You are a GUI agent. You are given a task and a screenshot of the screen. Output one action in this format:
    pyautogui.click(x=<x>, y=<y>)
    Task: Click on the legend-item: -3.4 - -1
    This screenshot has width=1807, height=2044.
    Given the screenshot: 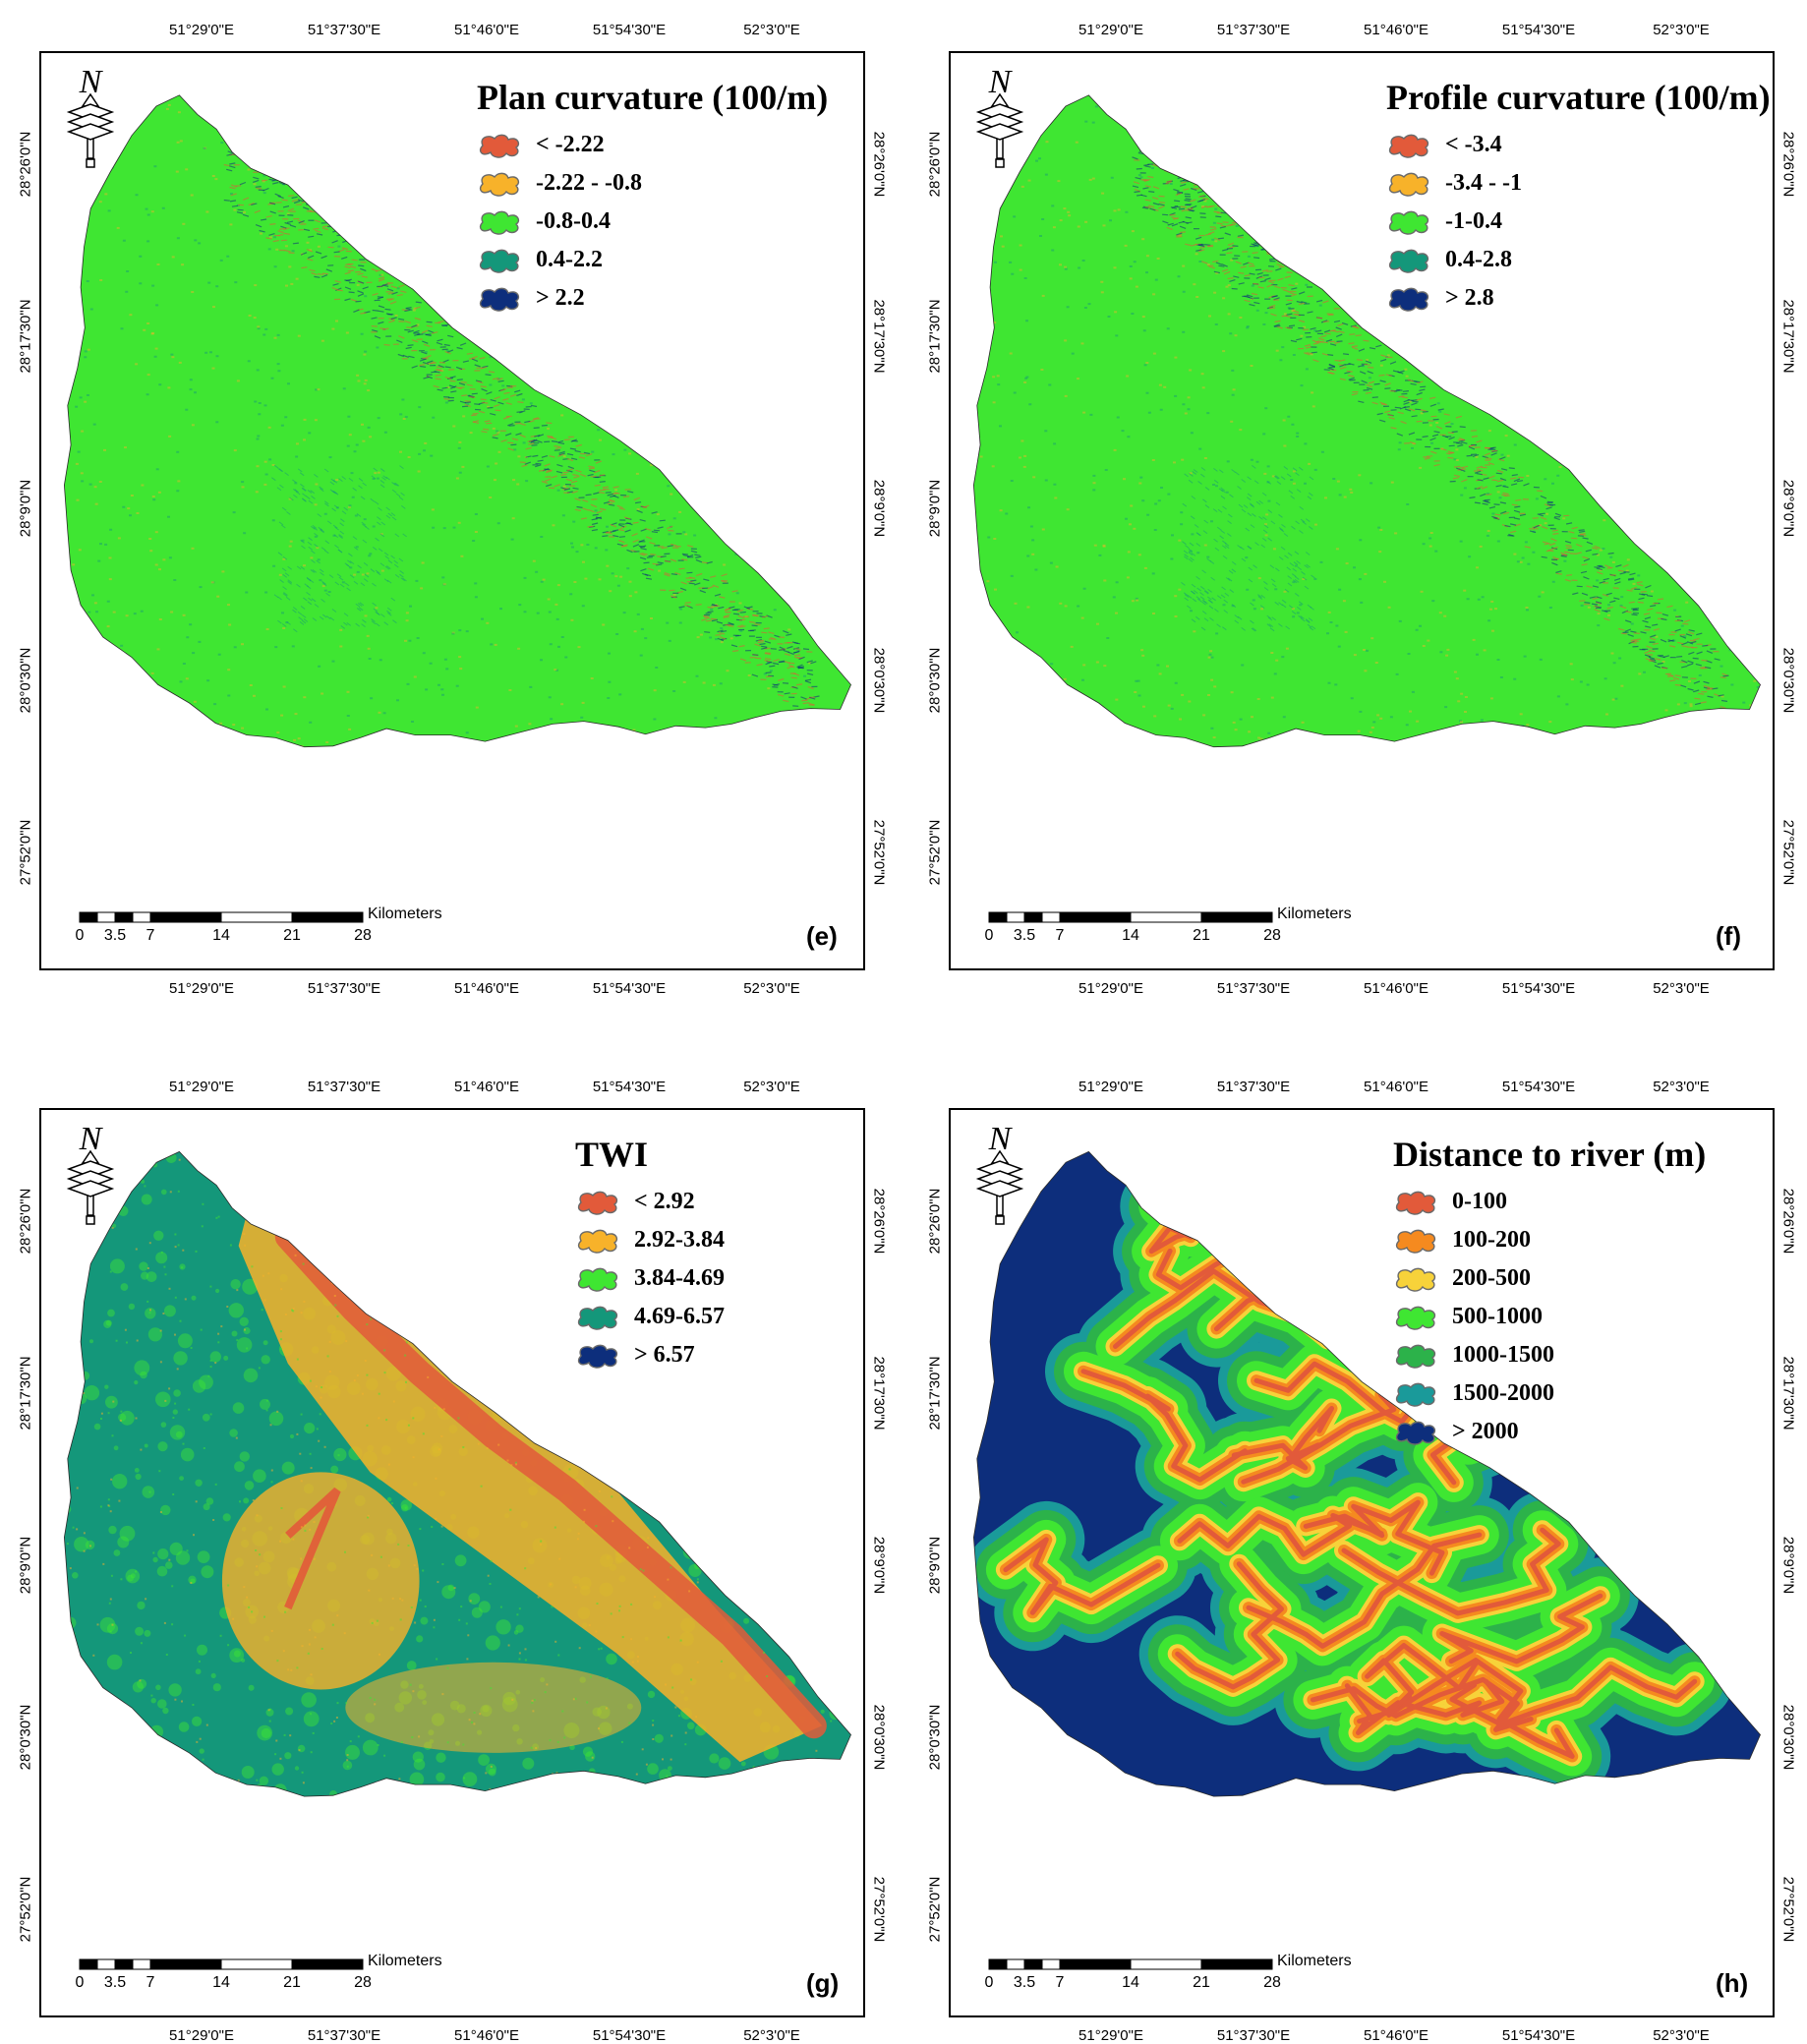 What is the action you would take?
    pyautogui.click(x=1578, y=183)
    